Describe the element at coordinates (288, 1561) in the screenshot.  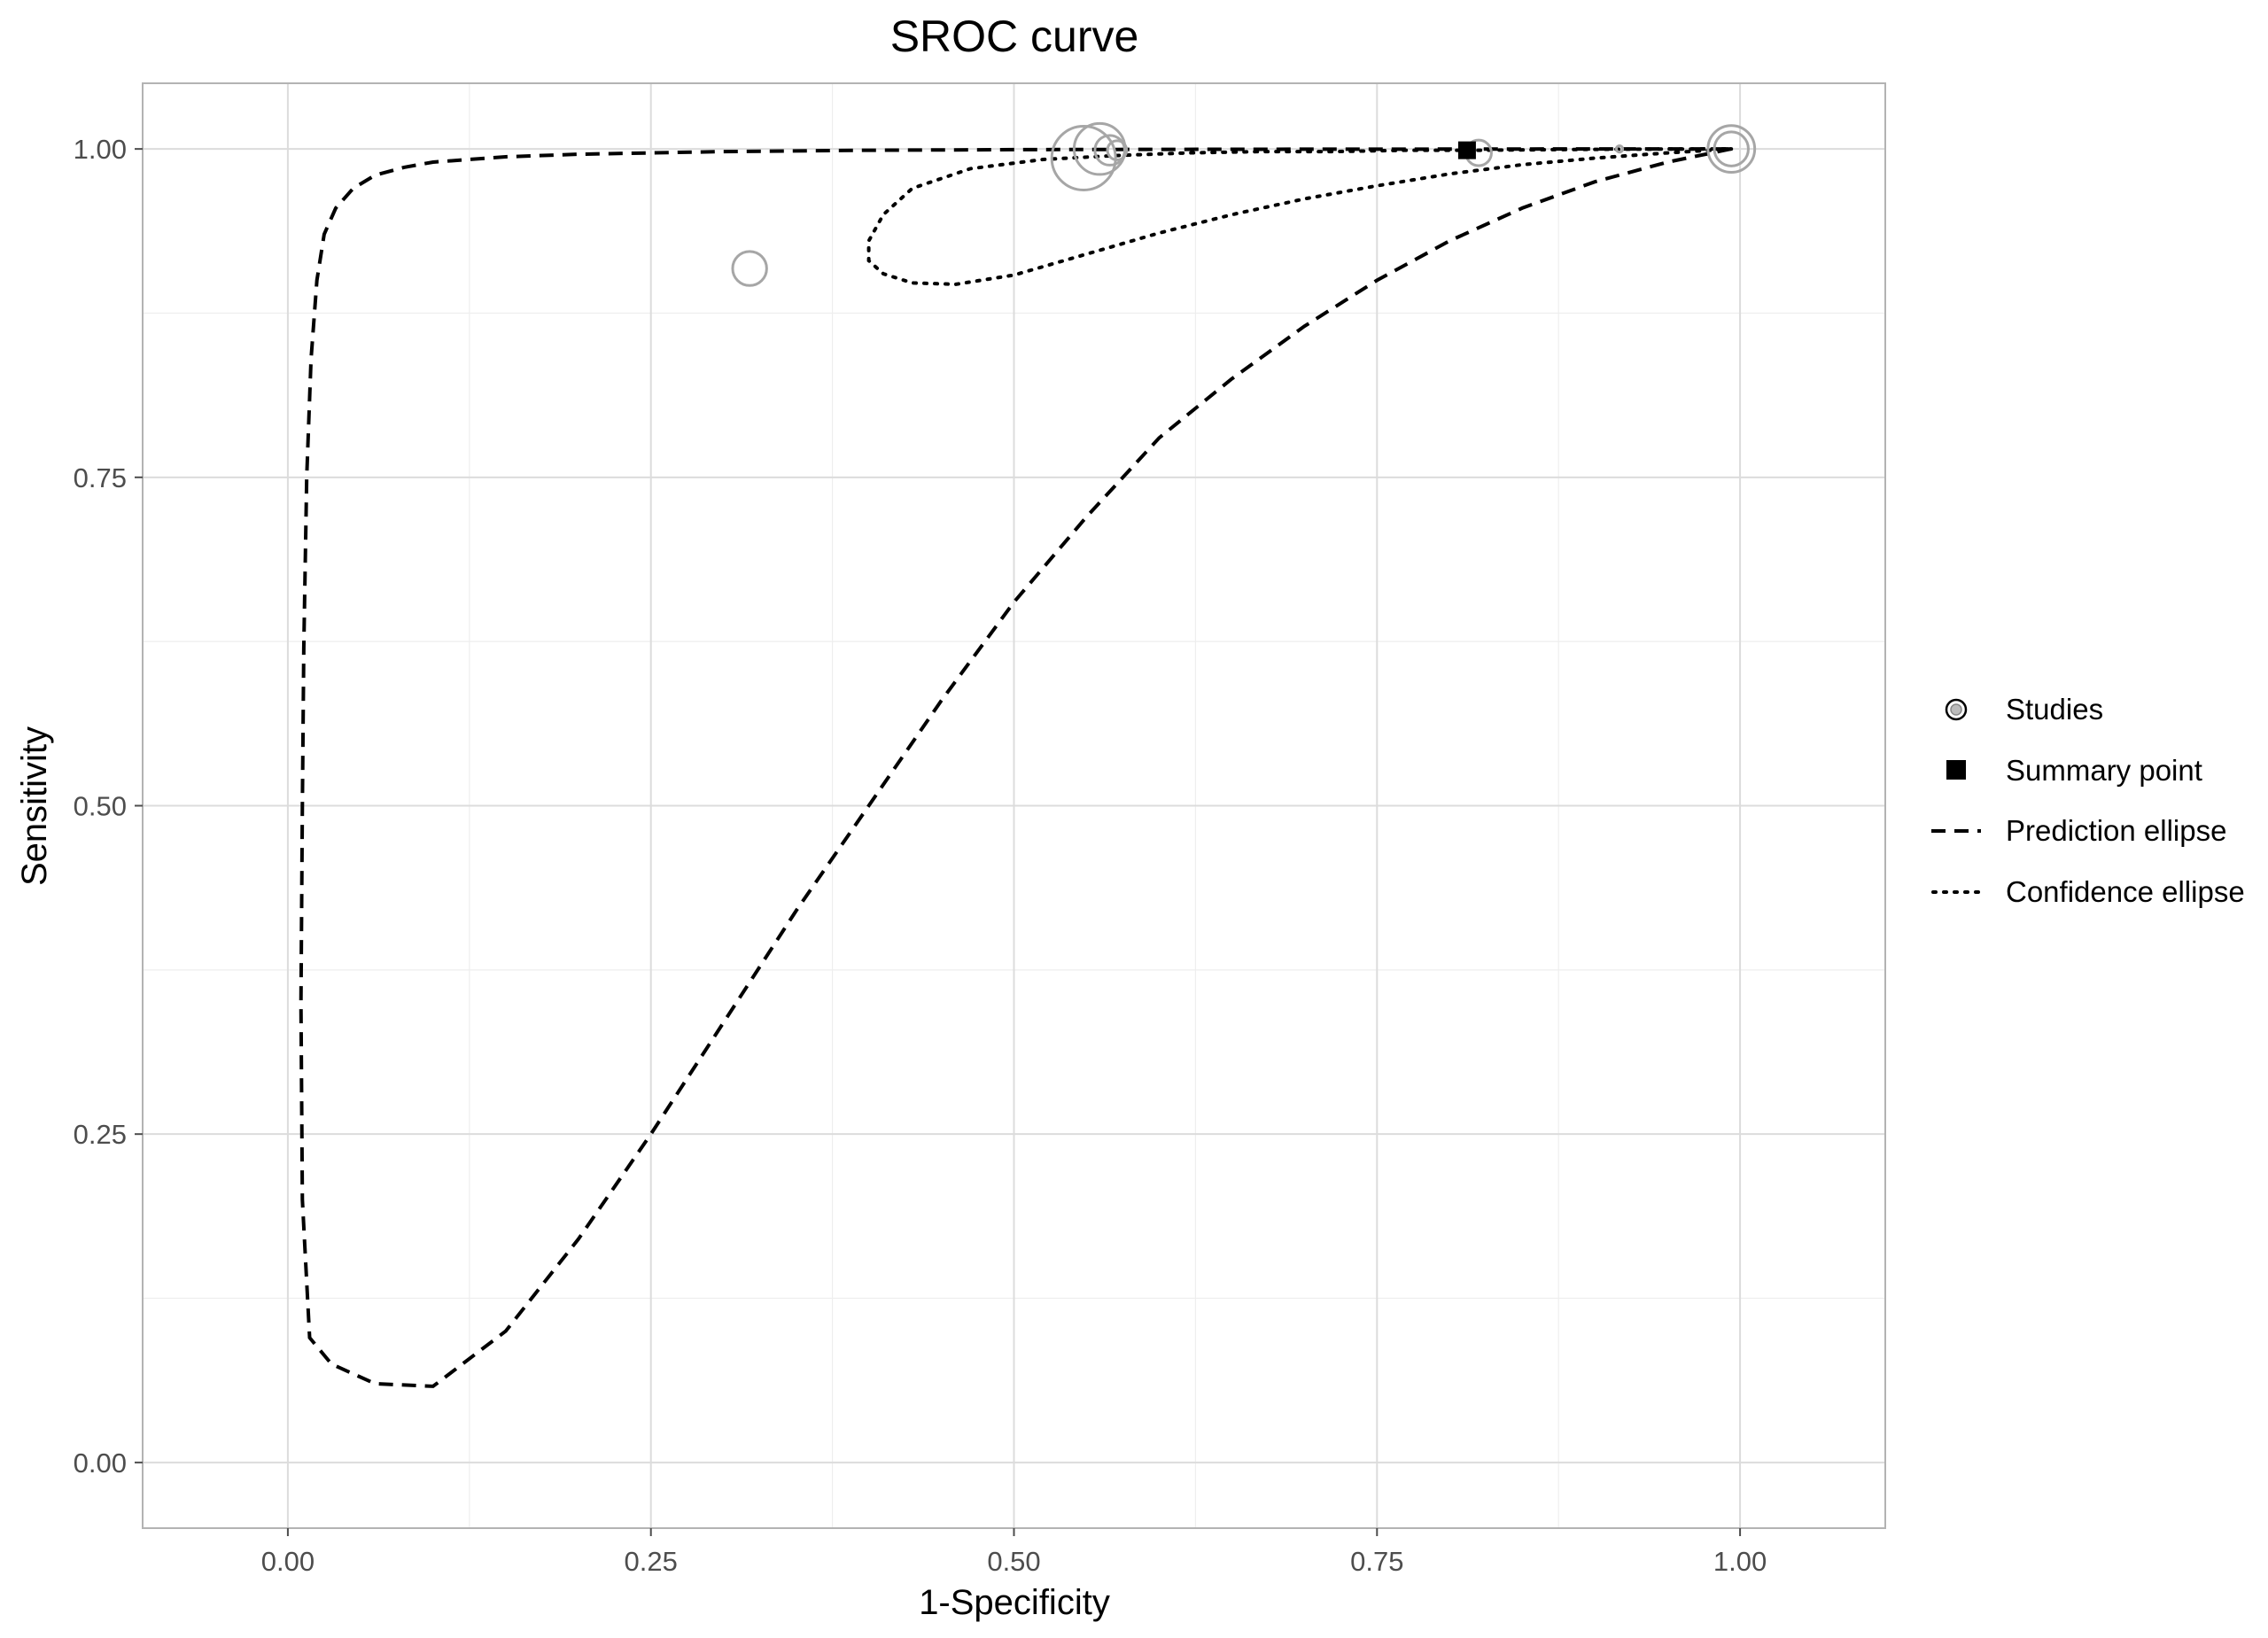
I see `x-tick-label: 0.00` at that location.